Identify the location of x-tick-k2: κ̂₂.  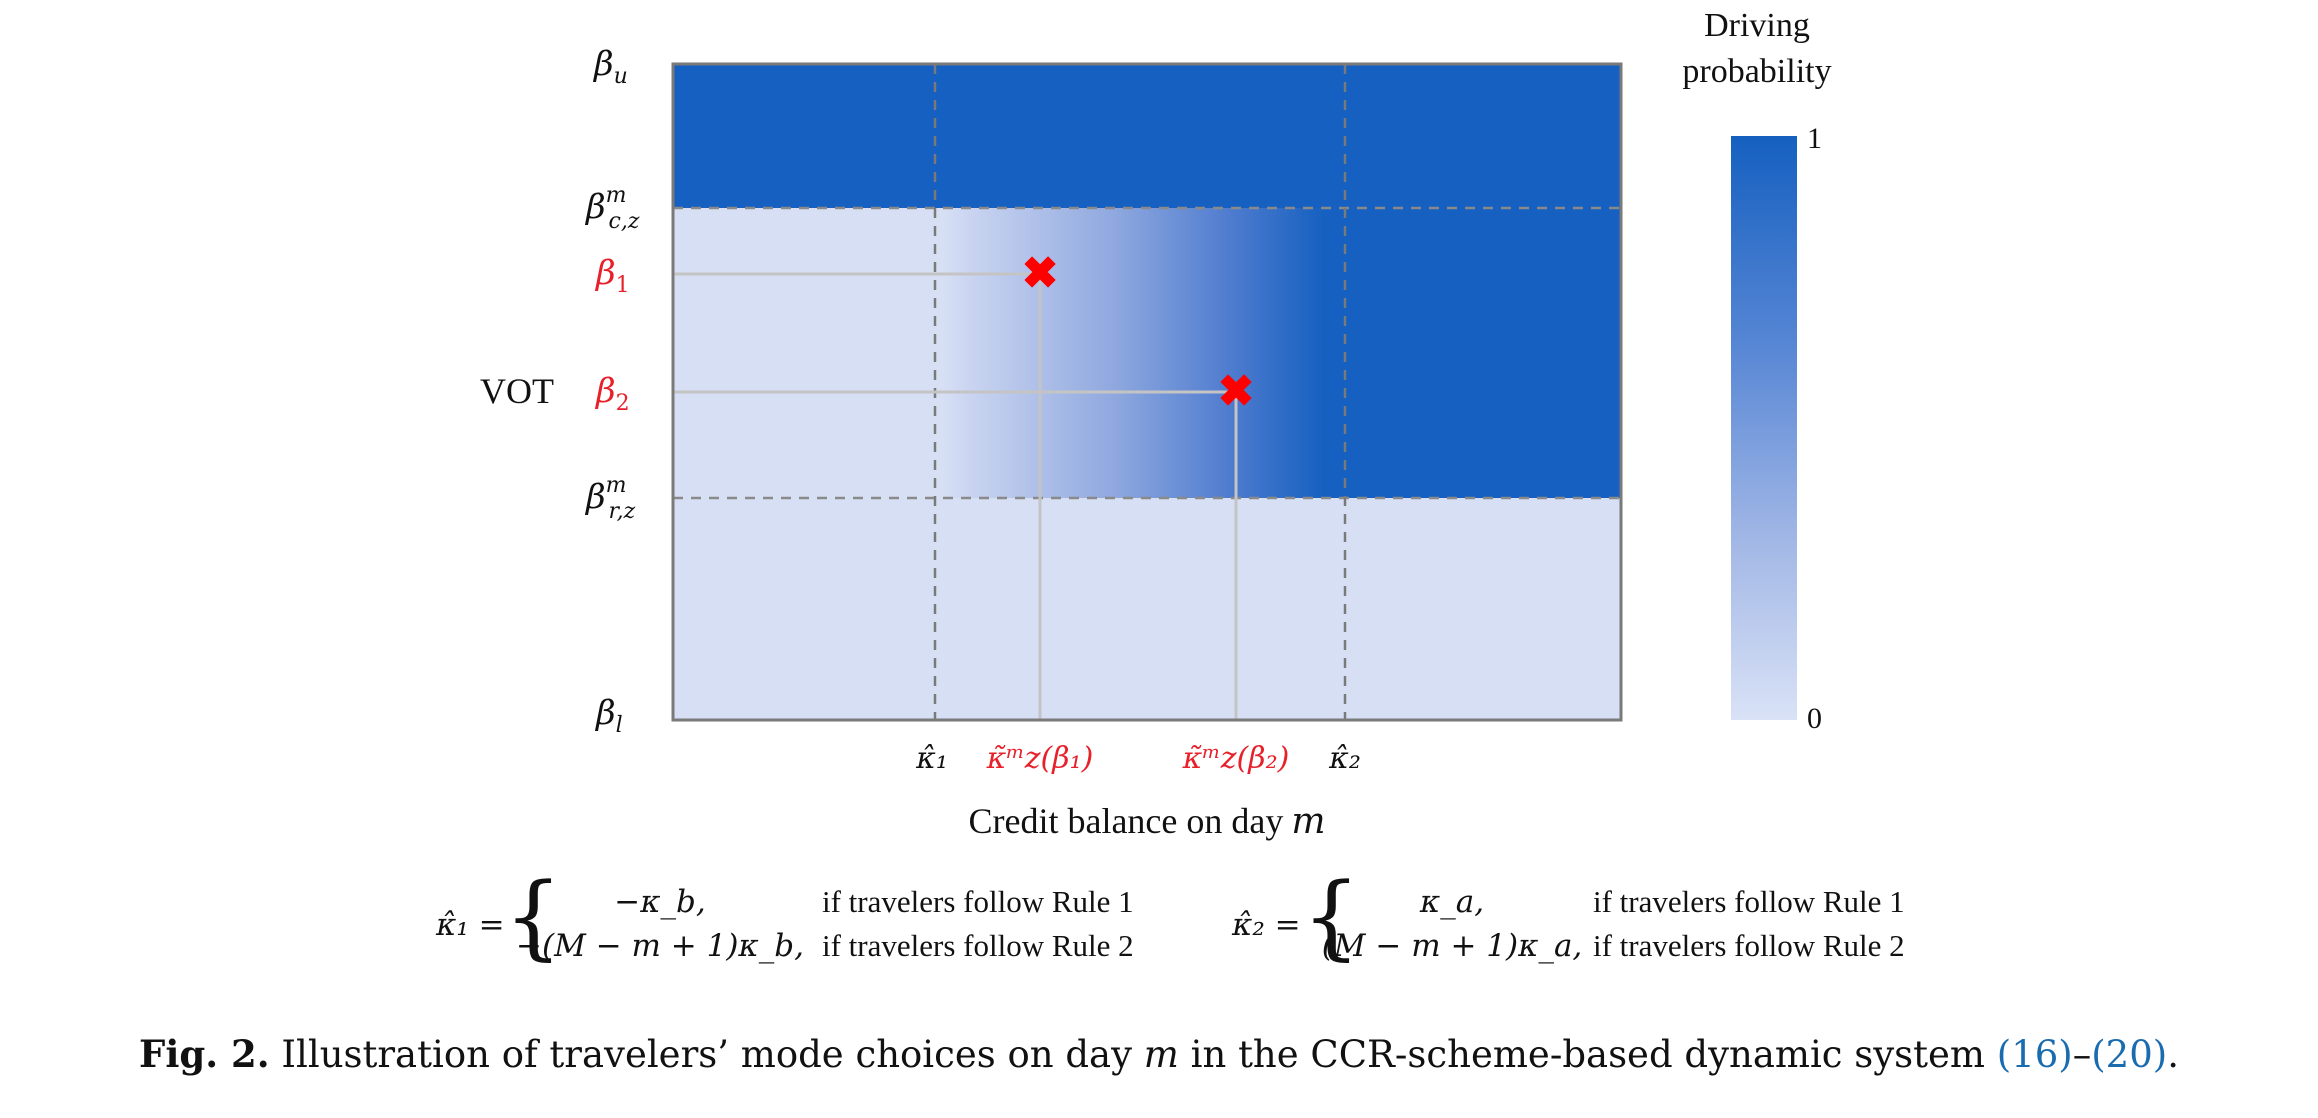
(1344, 758).